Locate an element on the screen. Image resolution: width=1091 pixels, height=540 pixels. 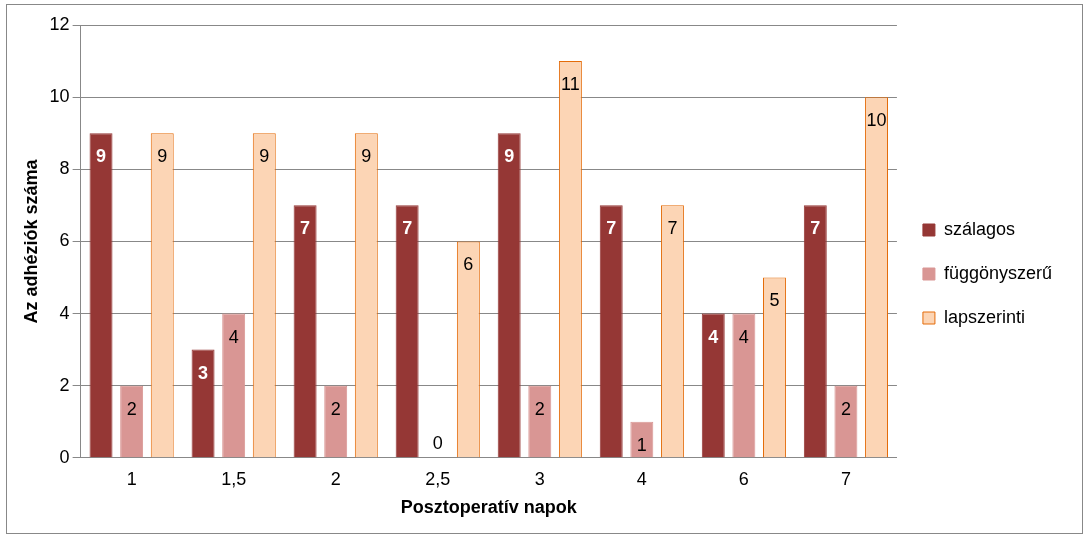
data-label: 3 is located at coordinates (203, 372).